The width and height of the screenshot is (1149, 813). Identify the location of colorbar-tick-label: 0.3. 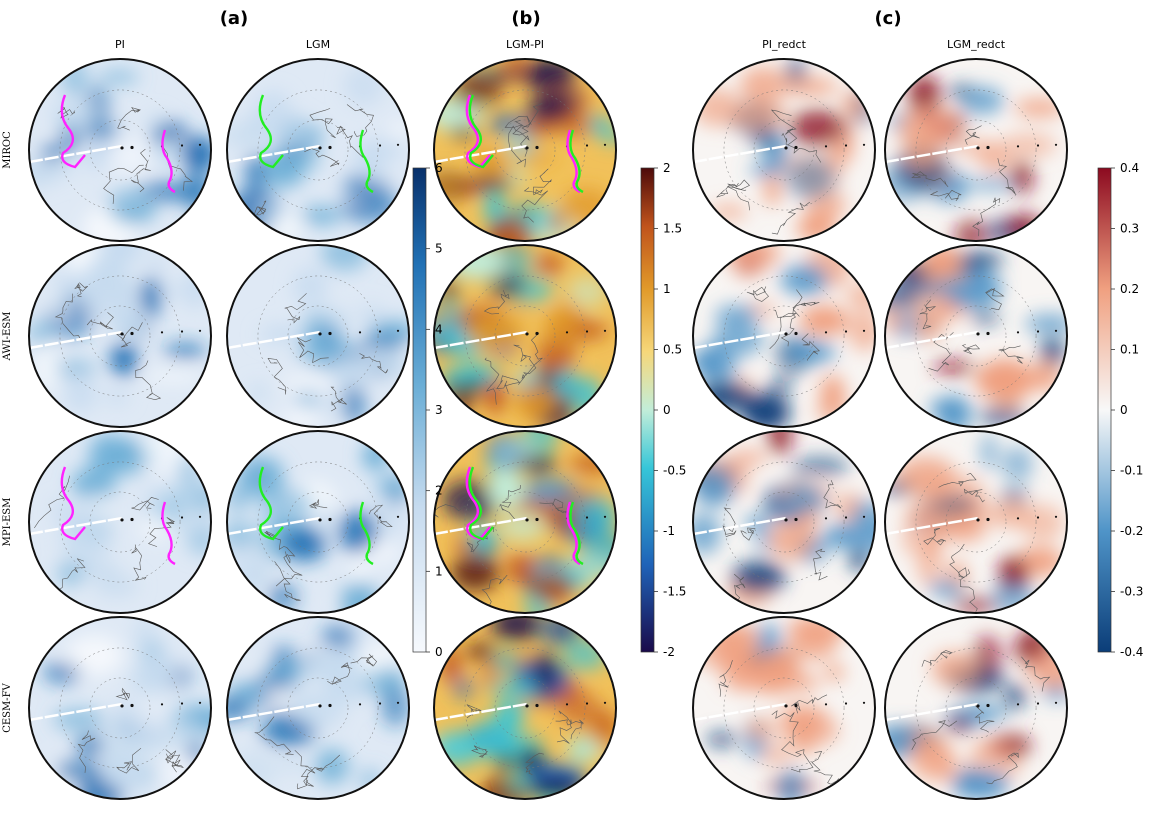
(1129, 229).